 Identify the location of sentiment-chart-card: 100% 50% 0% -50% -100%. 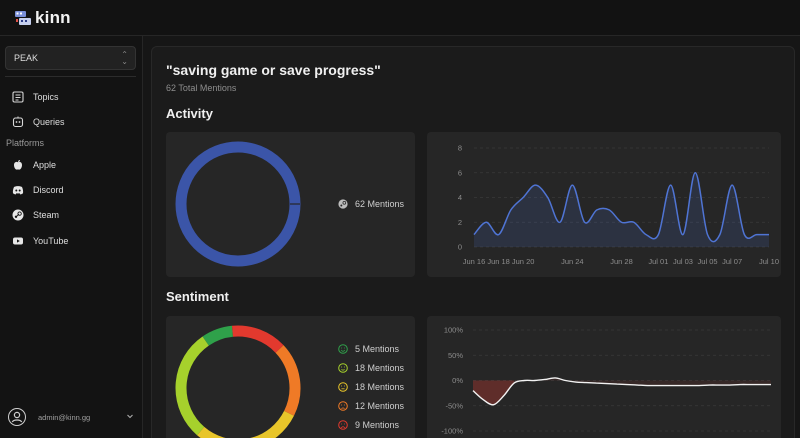
(604, 377).